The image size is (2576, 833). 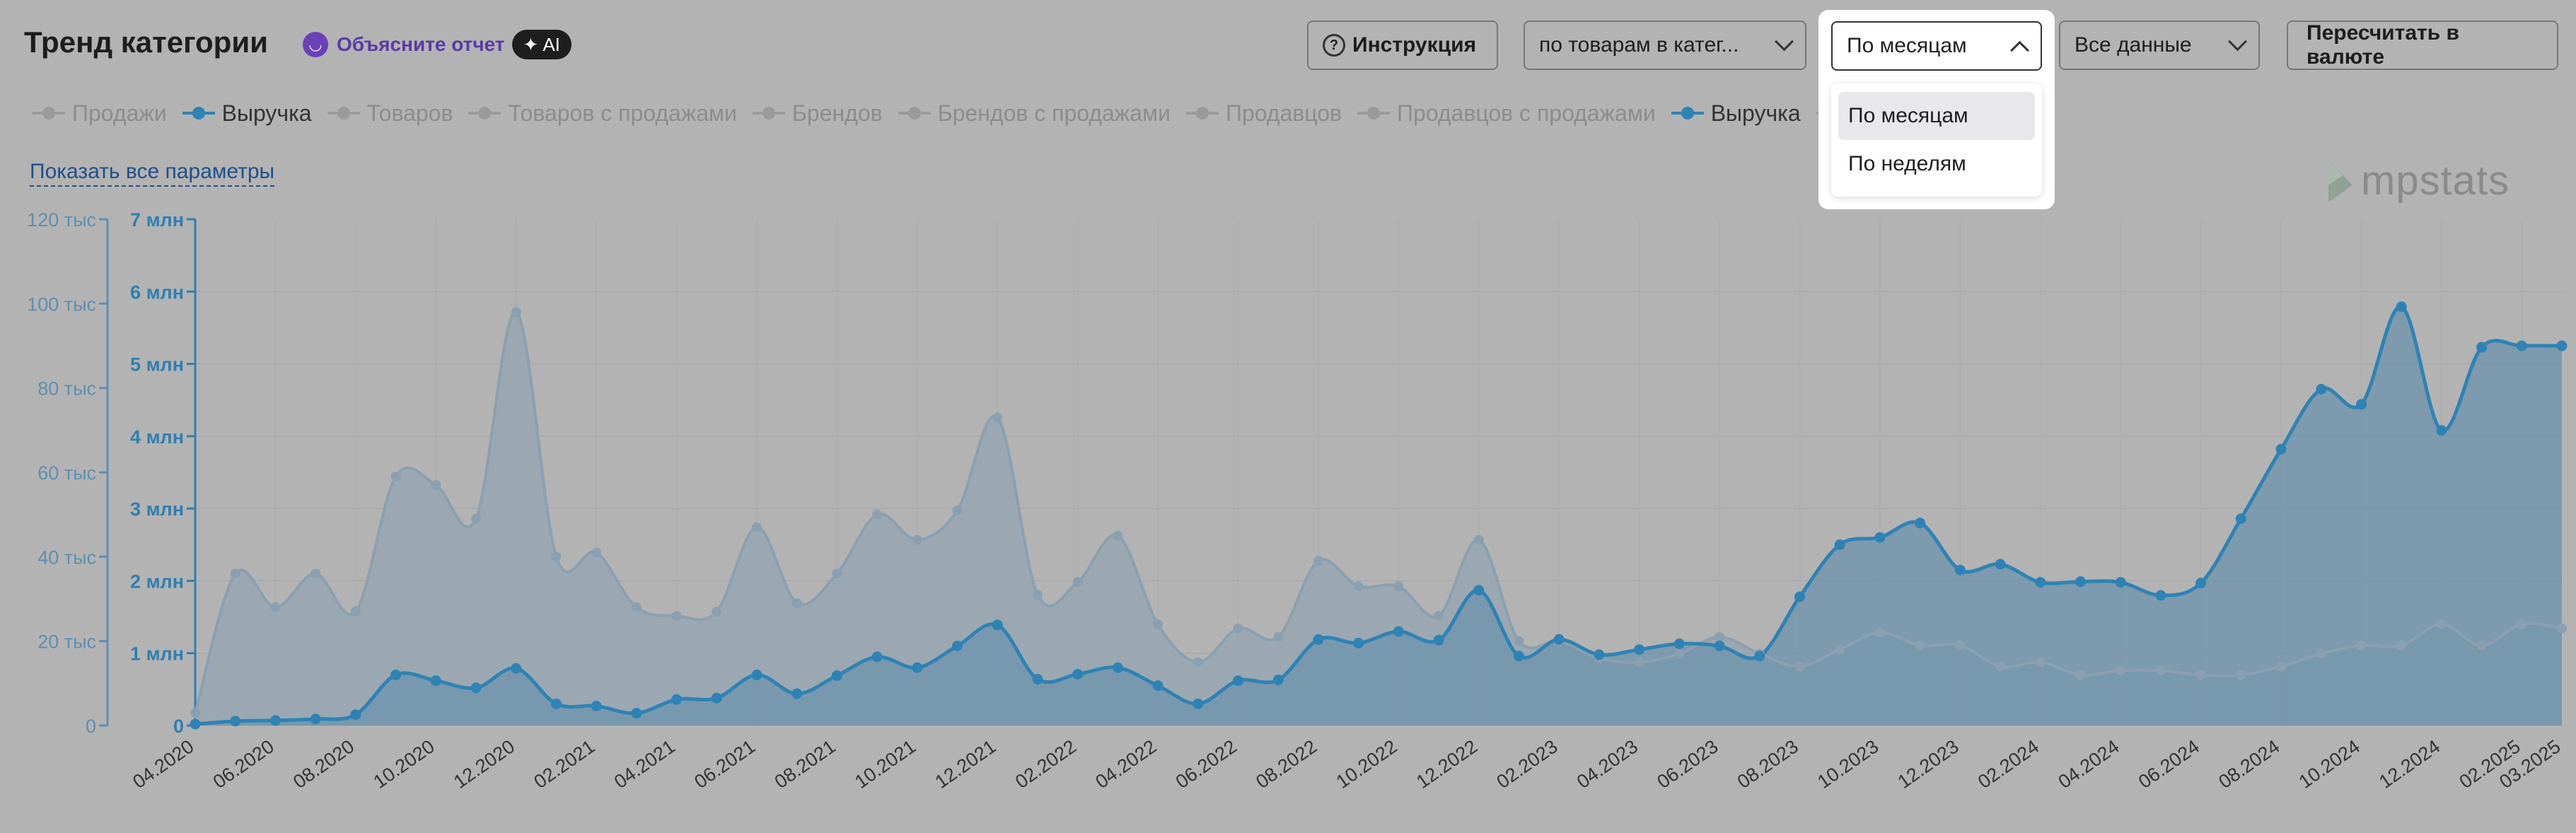 What do you see at coordinates (66, 557) in the screenshot?
I see `left-axis-tick-label: 40 тыс` at bounding box center [66, 557].